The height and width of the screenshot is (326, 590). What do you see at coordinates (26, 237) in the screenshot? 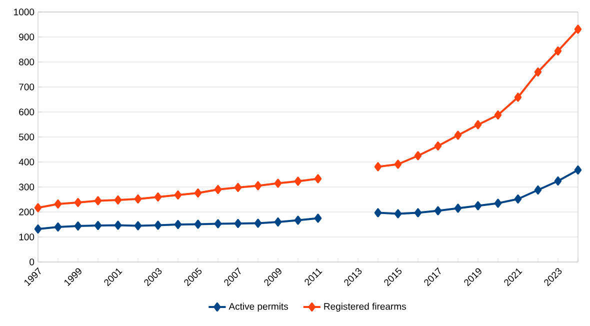
I see `y-tick-label: 100` at bounding box center [26, 237].